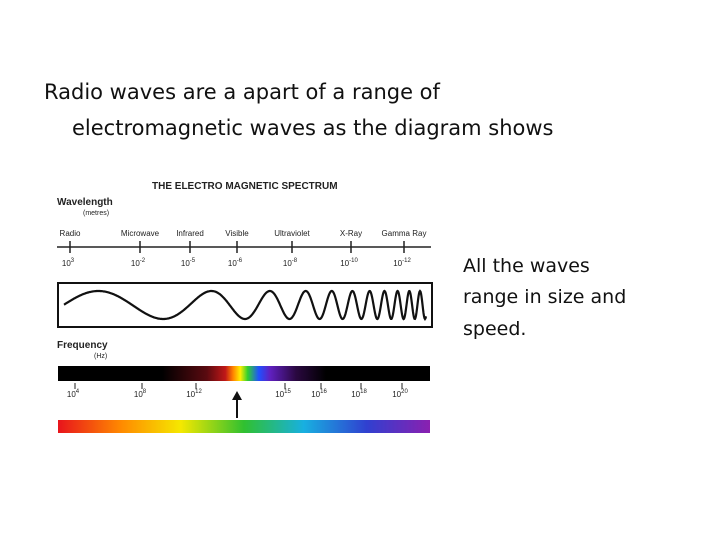  I want to click on tick-exp: -8, so click(295, 261).